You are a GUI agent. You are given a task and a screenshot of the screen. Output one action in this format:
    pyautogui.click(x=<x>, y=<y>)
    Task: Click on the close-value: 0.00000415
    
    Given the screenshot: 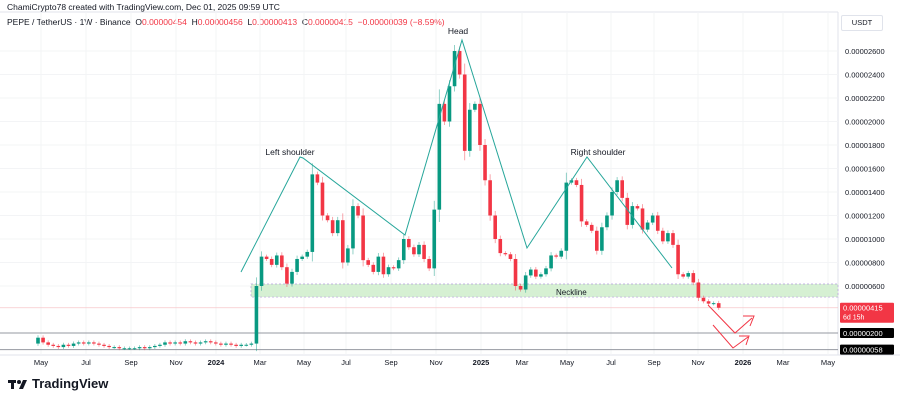 What is the action you would take?
    pyautogui.click(x=330, y=22)
    